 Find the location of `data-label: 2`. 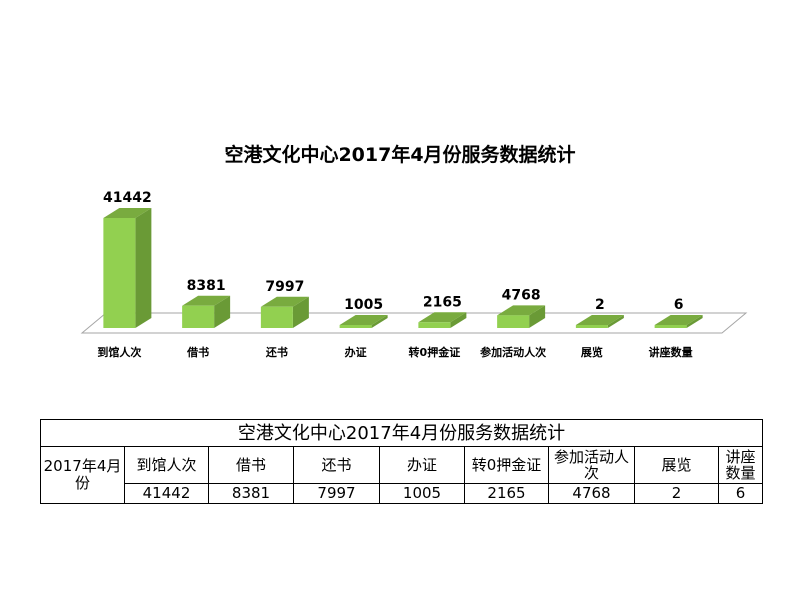

data-label: 2 is located at coordinates (600, 305).